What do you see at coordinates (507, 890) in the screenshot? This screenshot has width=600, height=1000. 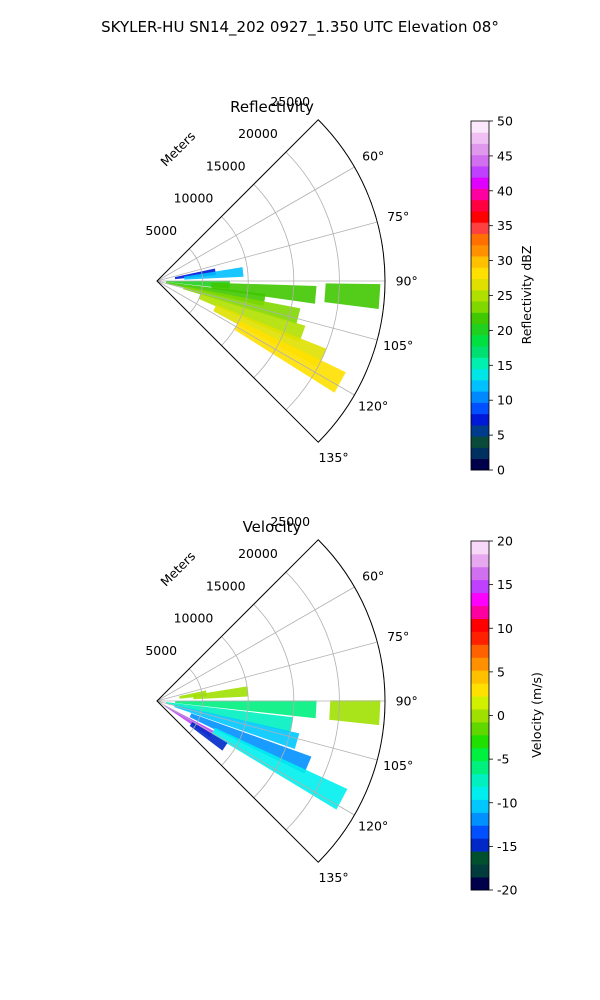 I see `colorbar-tick-label: -20` at bounding box center [507, 890].